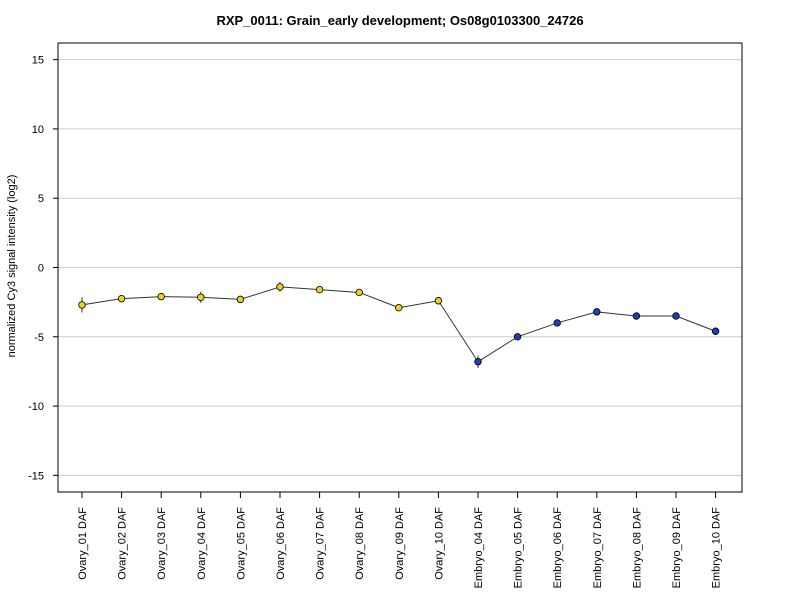 The width and height of the screenshot is (800, 600). I want to click on x-tick-label: Ovary_07 DAF, so click(321, 543).